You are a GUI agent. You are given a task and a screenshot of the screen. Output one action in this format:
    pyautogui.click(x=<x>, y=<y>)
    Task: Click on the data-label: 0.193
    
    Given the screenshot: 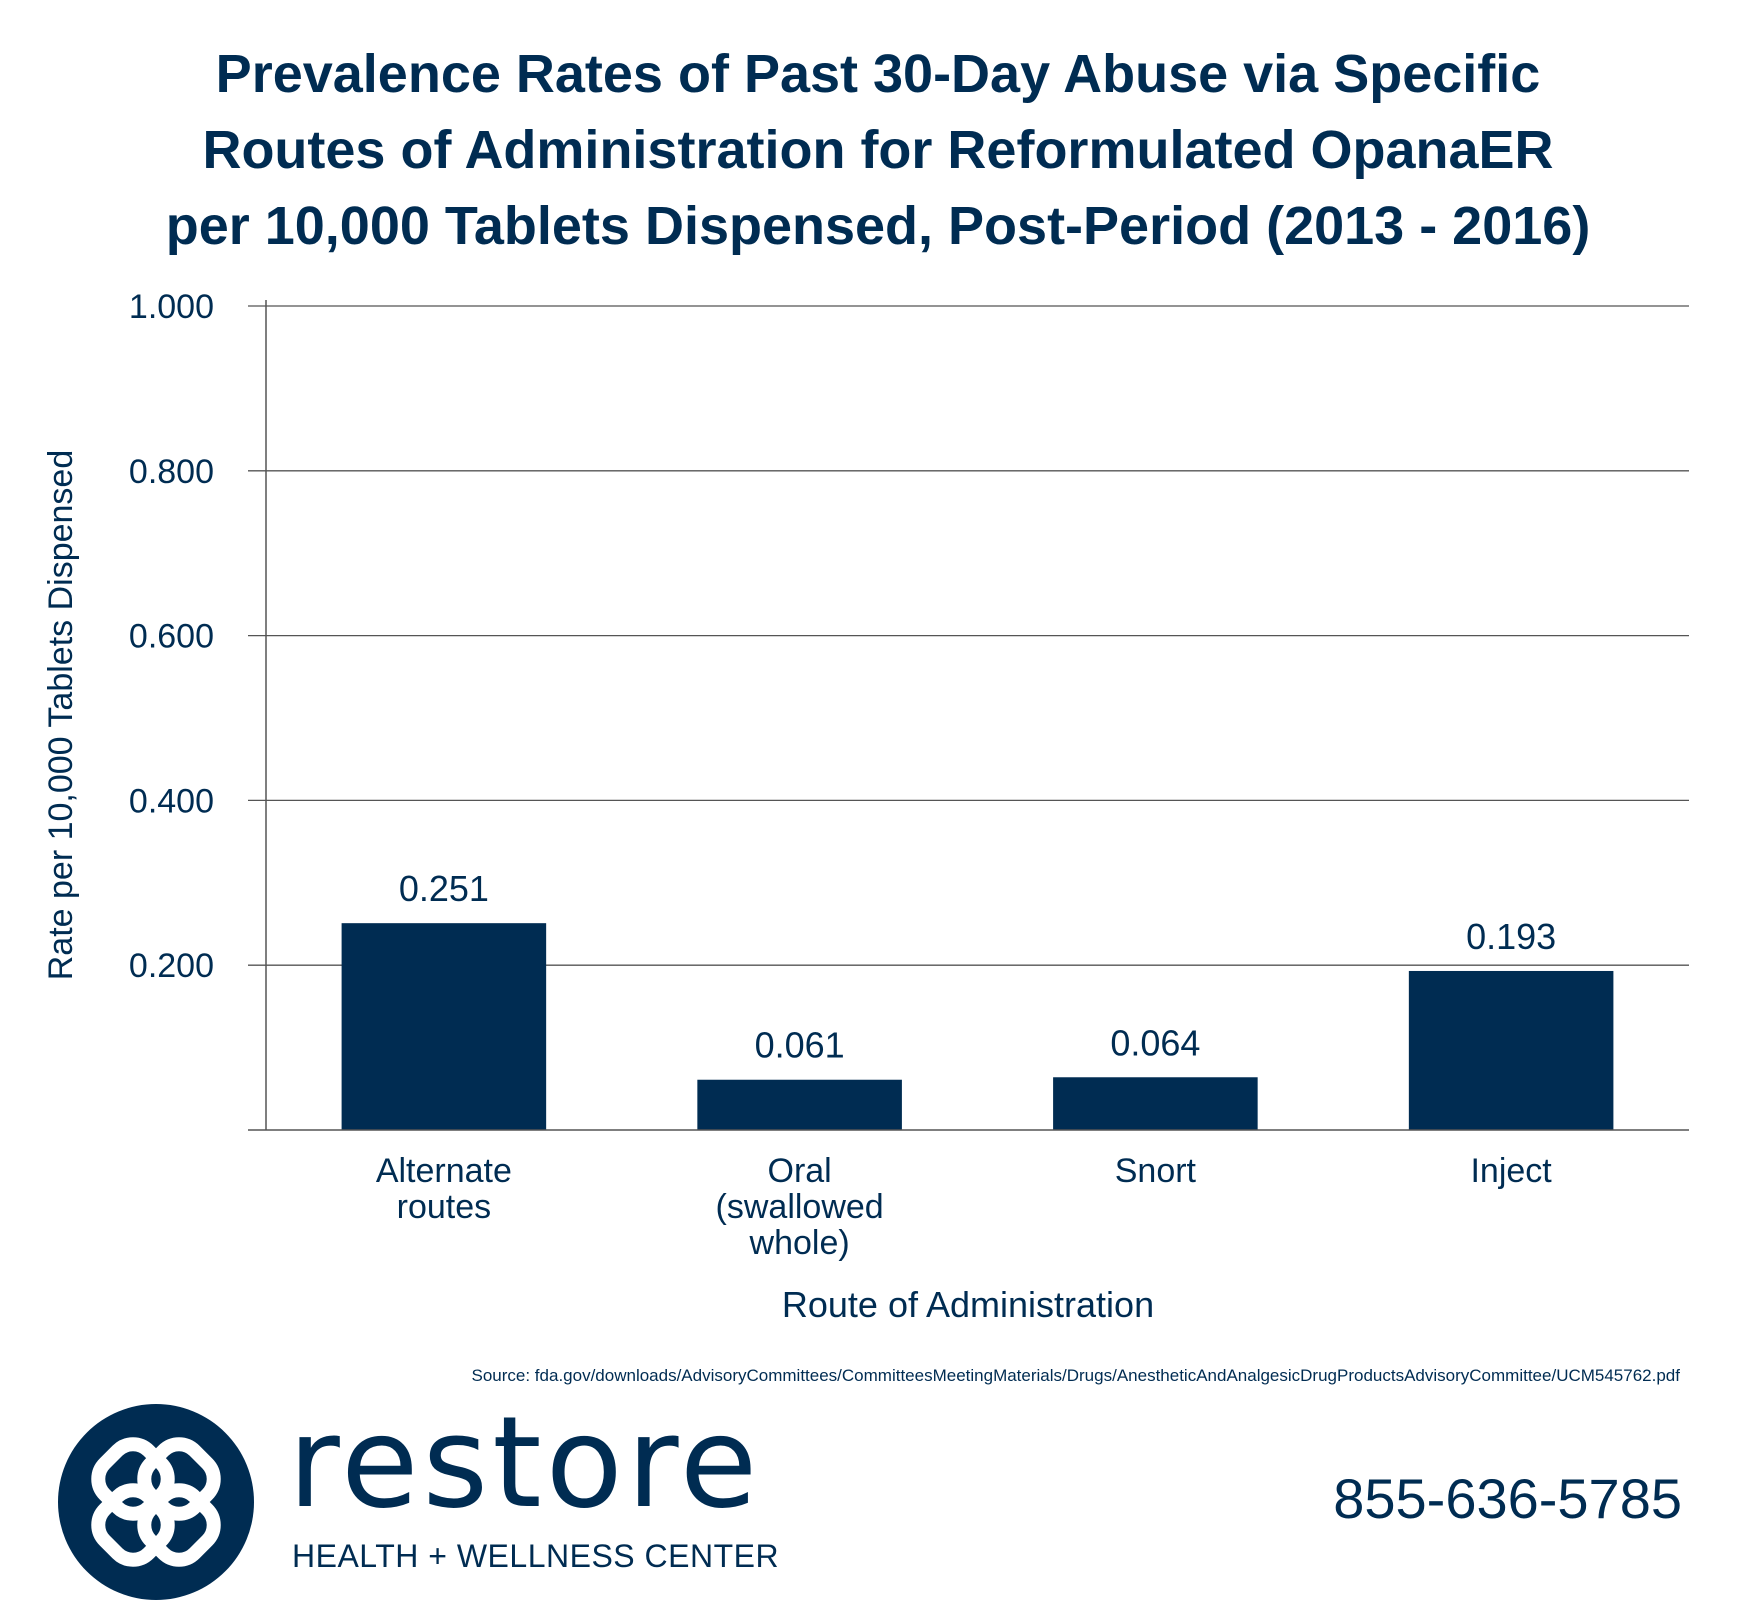 What is the action you would take?
    pyautogui.click(x=1511, y=936)
    